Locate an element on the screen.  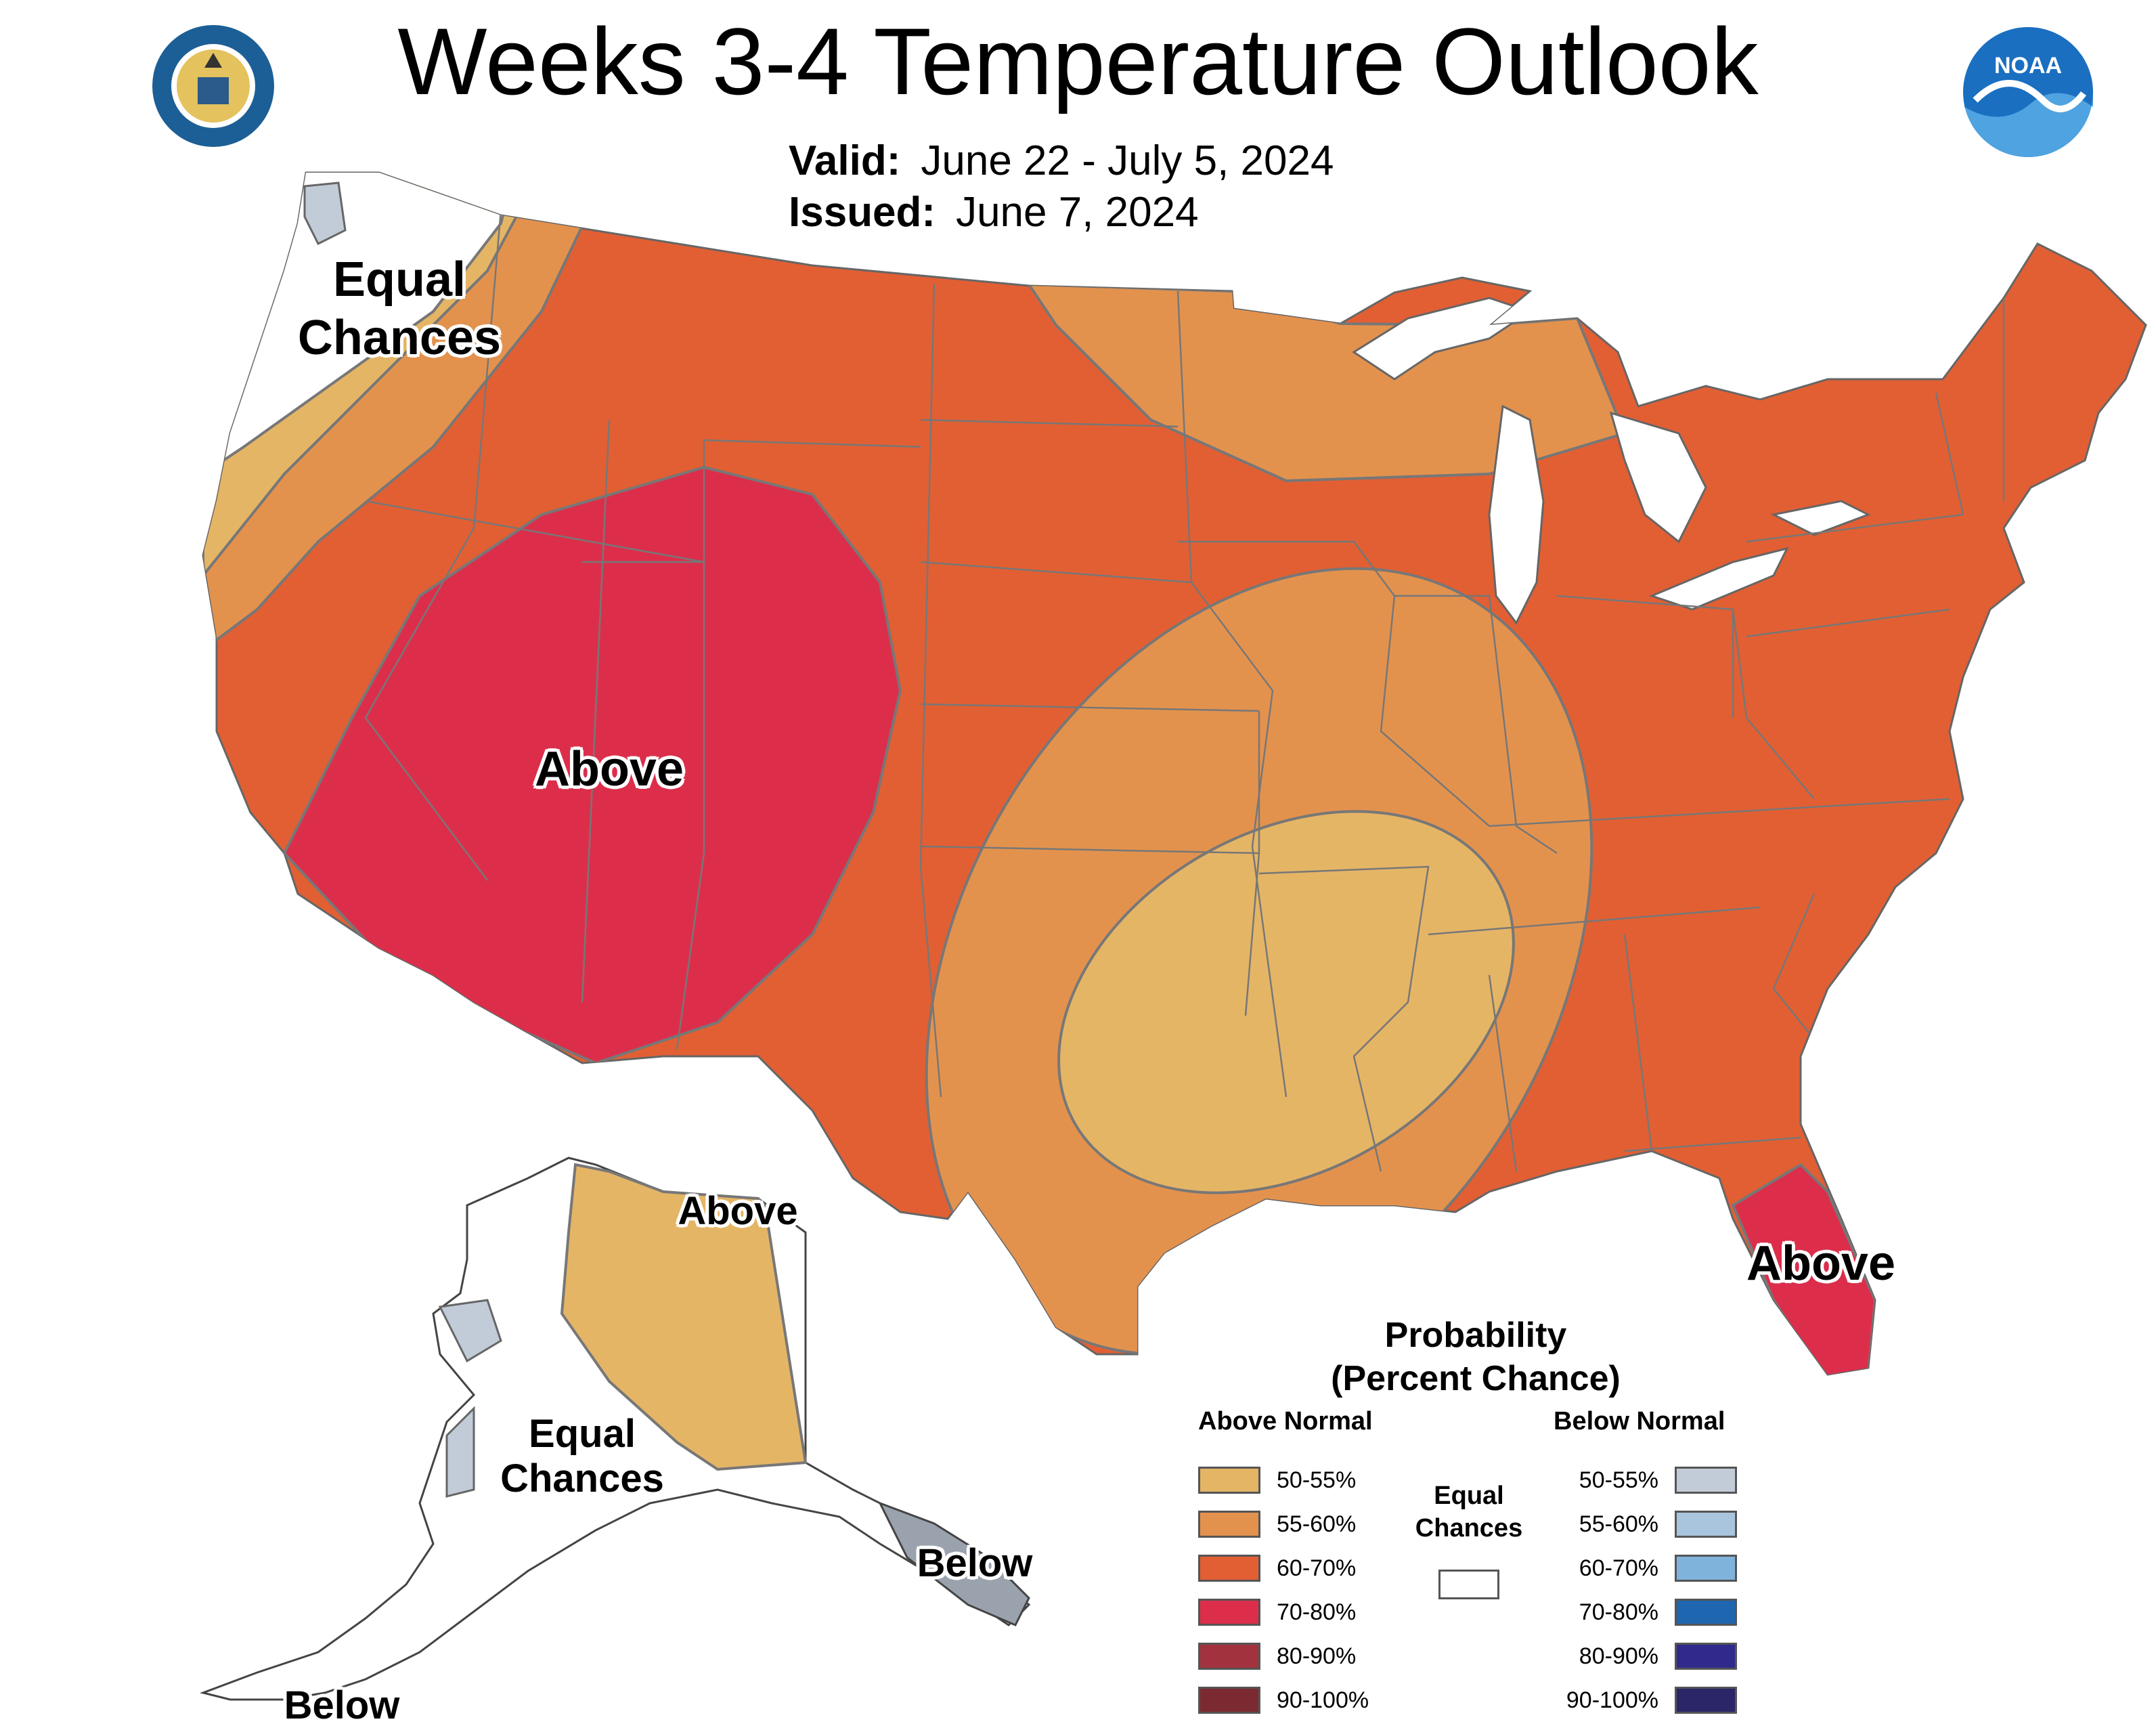
legend-equal-chances-swatch is located at coordinates (1468, 1584).